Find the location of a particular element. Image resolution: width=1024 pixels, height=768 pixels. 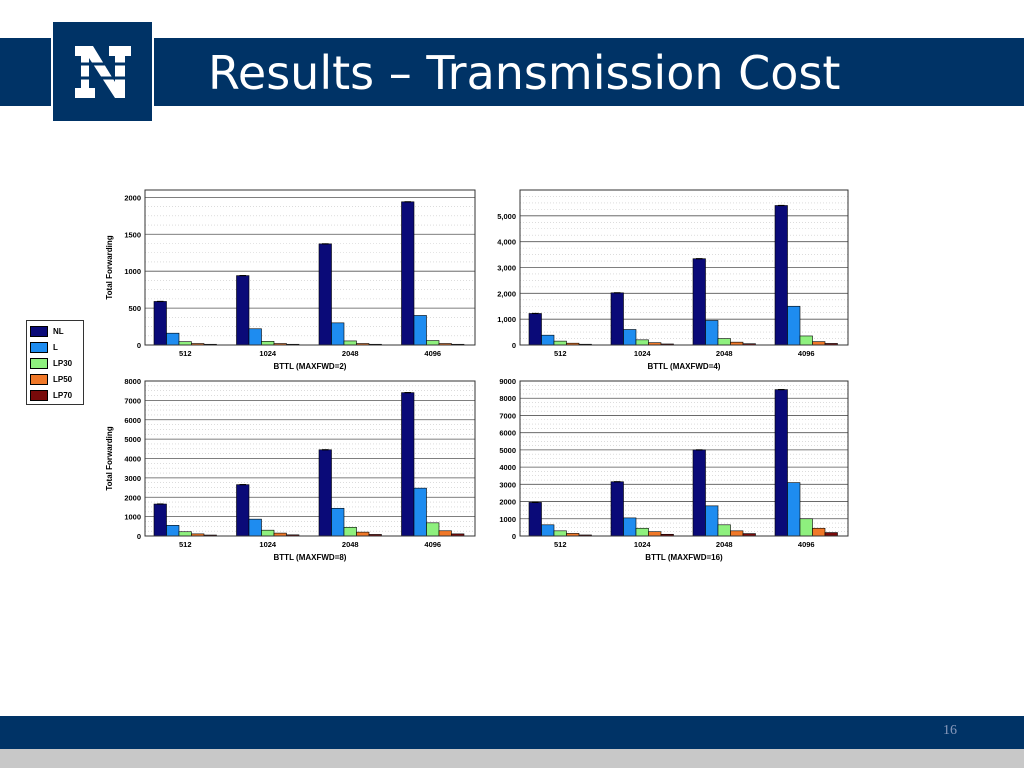

y-tick-label: 2,000 is located at coordinates (506, 293).